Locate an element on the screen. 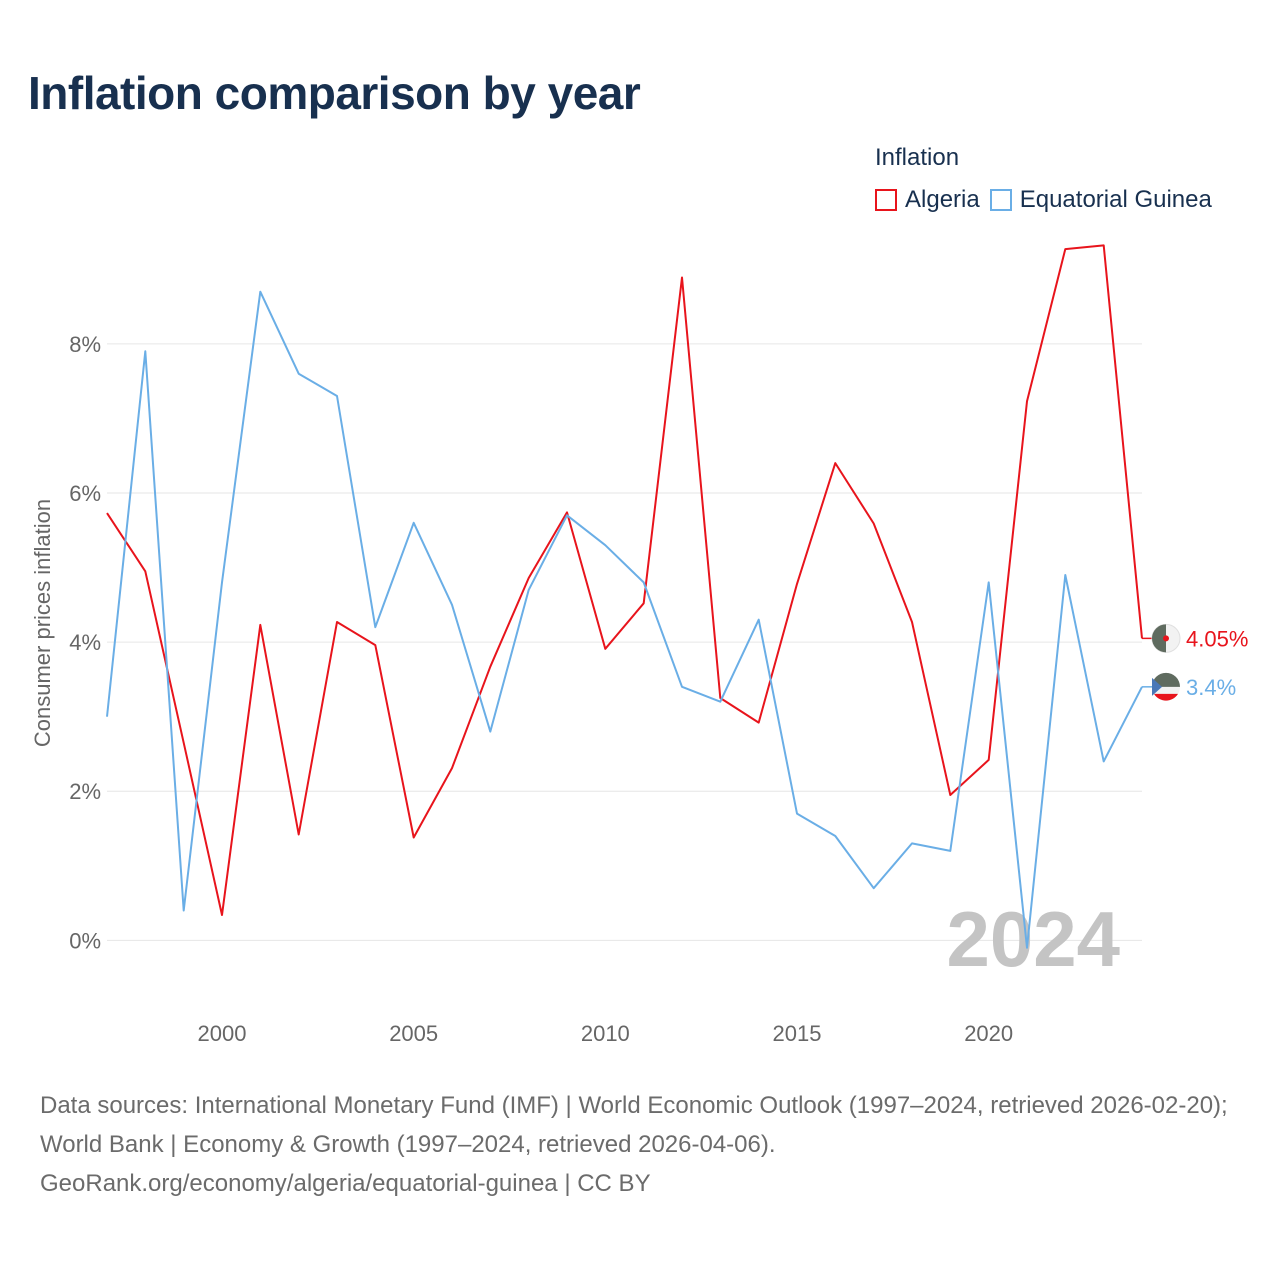  legend: Algeria Equatorial Guinea is located at coordinates (1048, 200).